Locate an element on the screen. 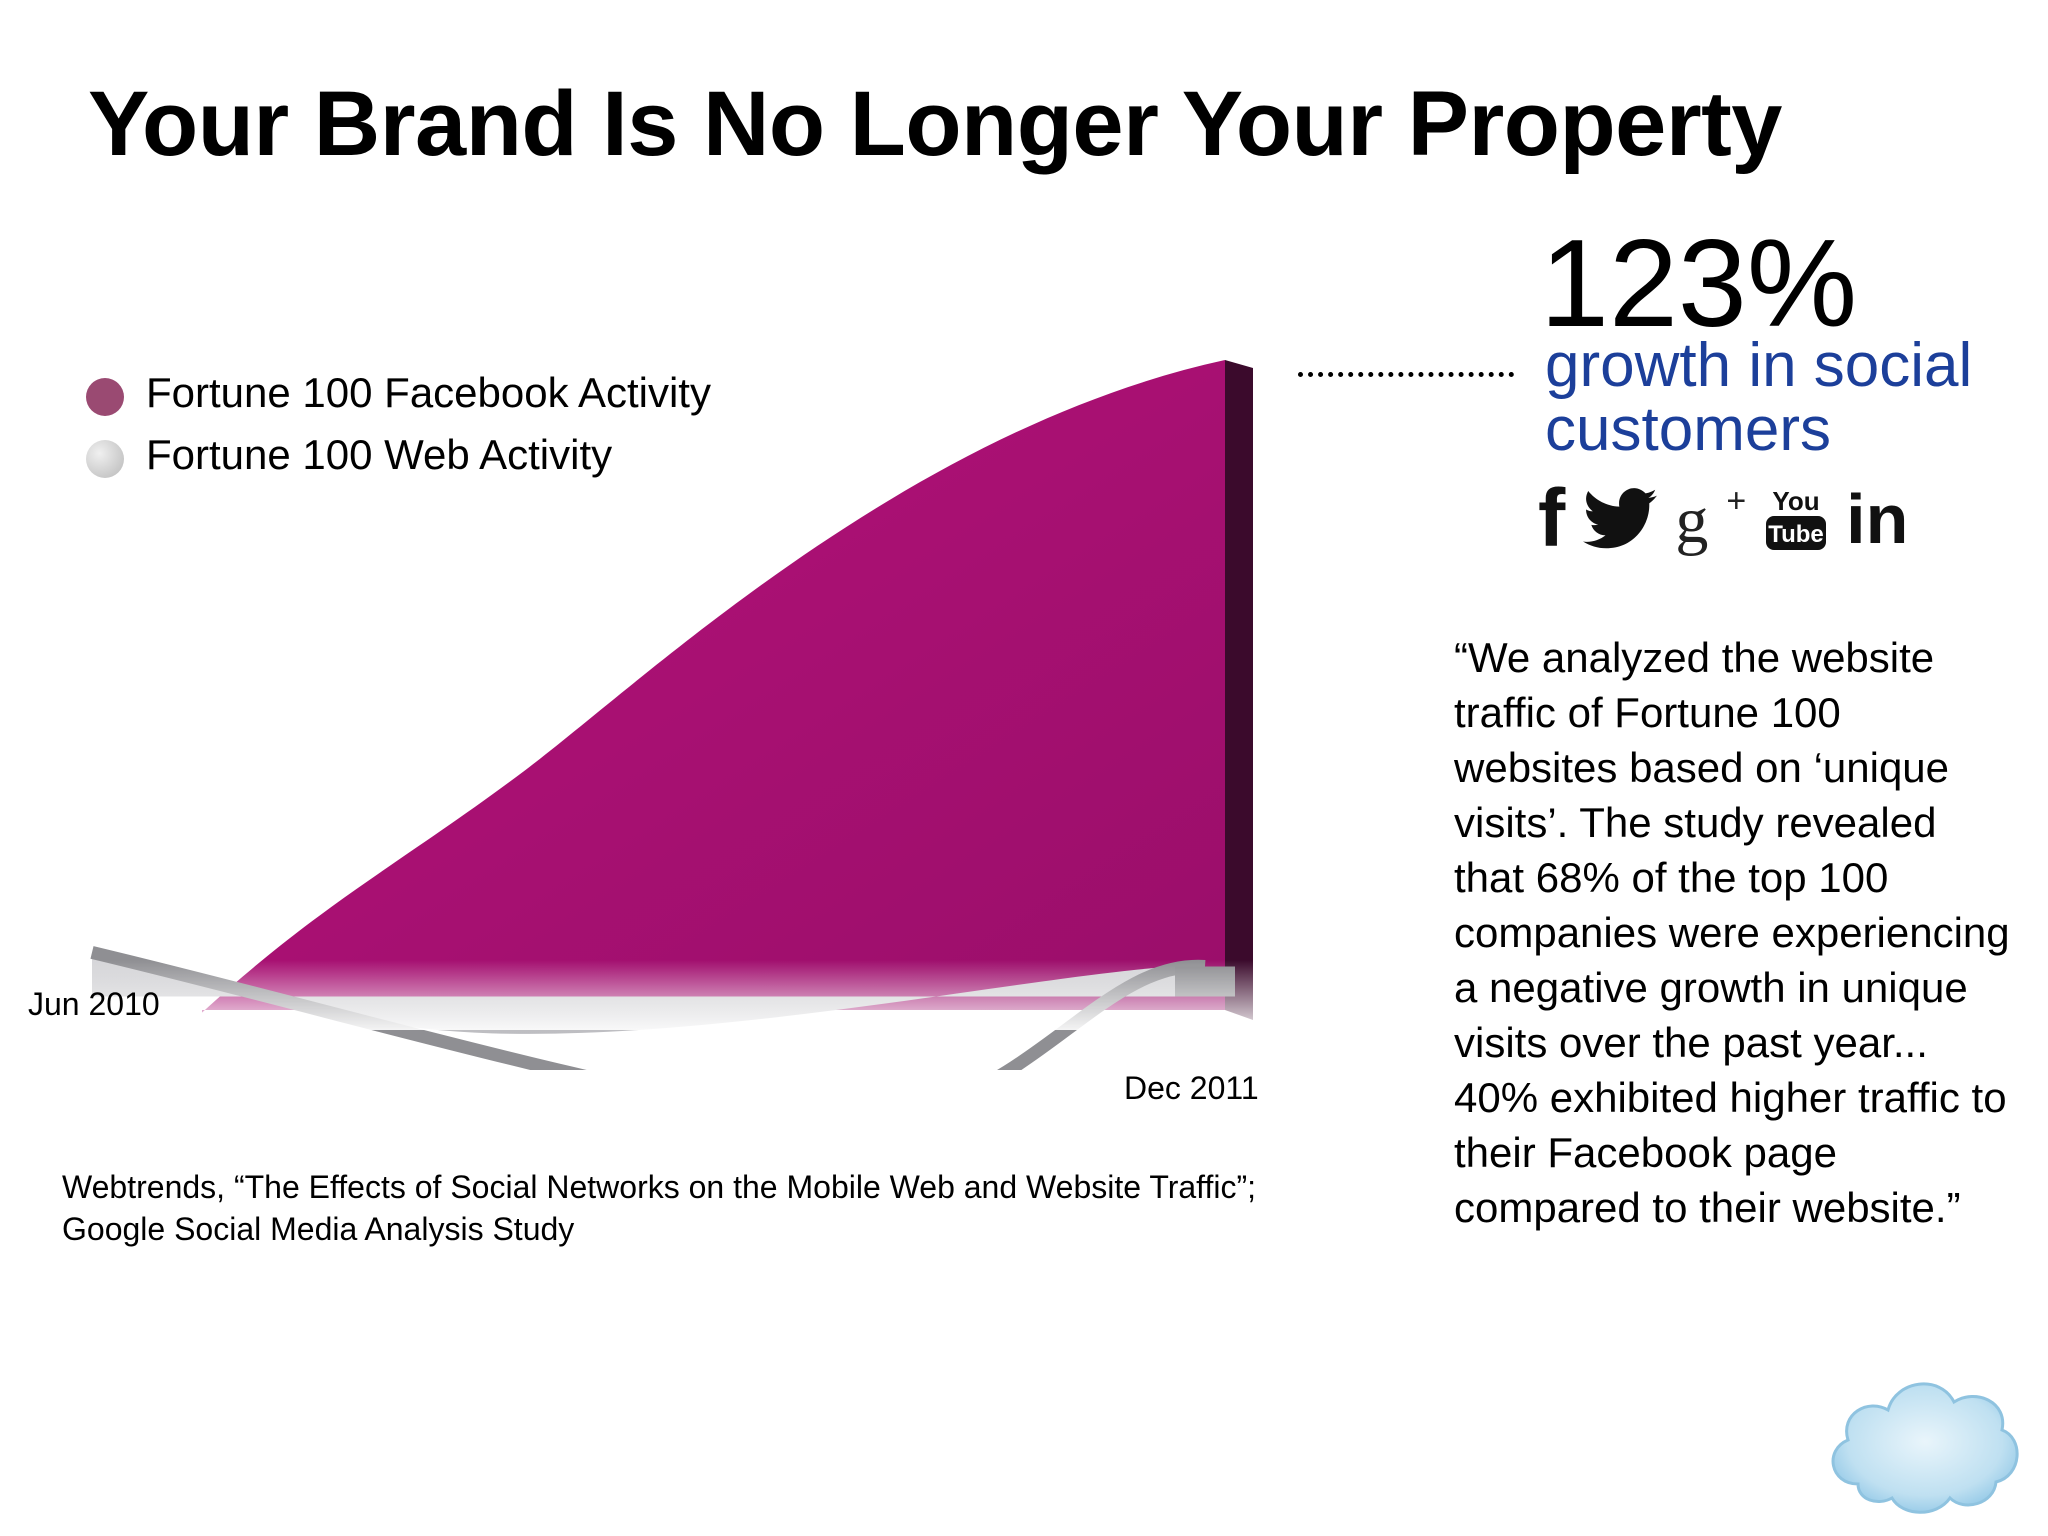 The width and height of the screenshot is (2048, 1536). x-axis-start-label: Jun 2010 is located at coordinates (94, 1004).